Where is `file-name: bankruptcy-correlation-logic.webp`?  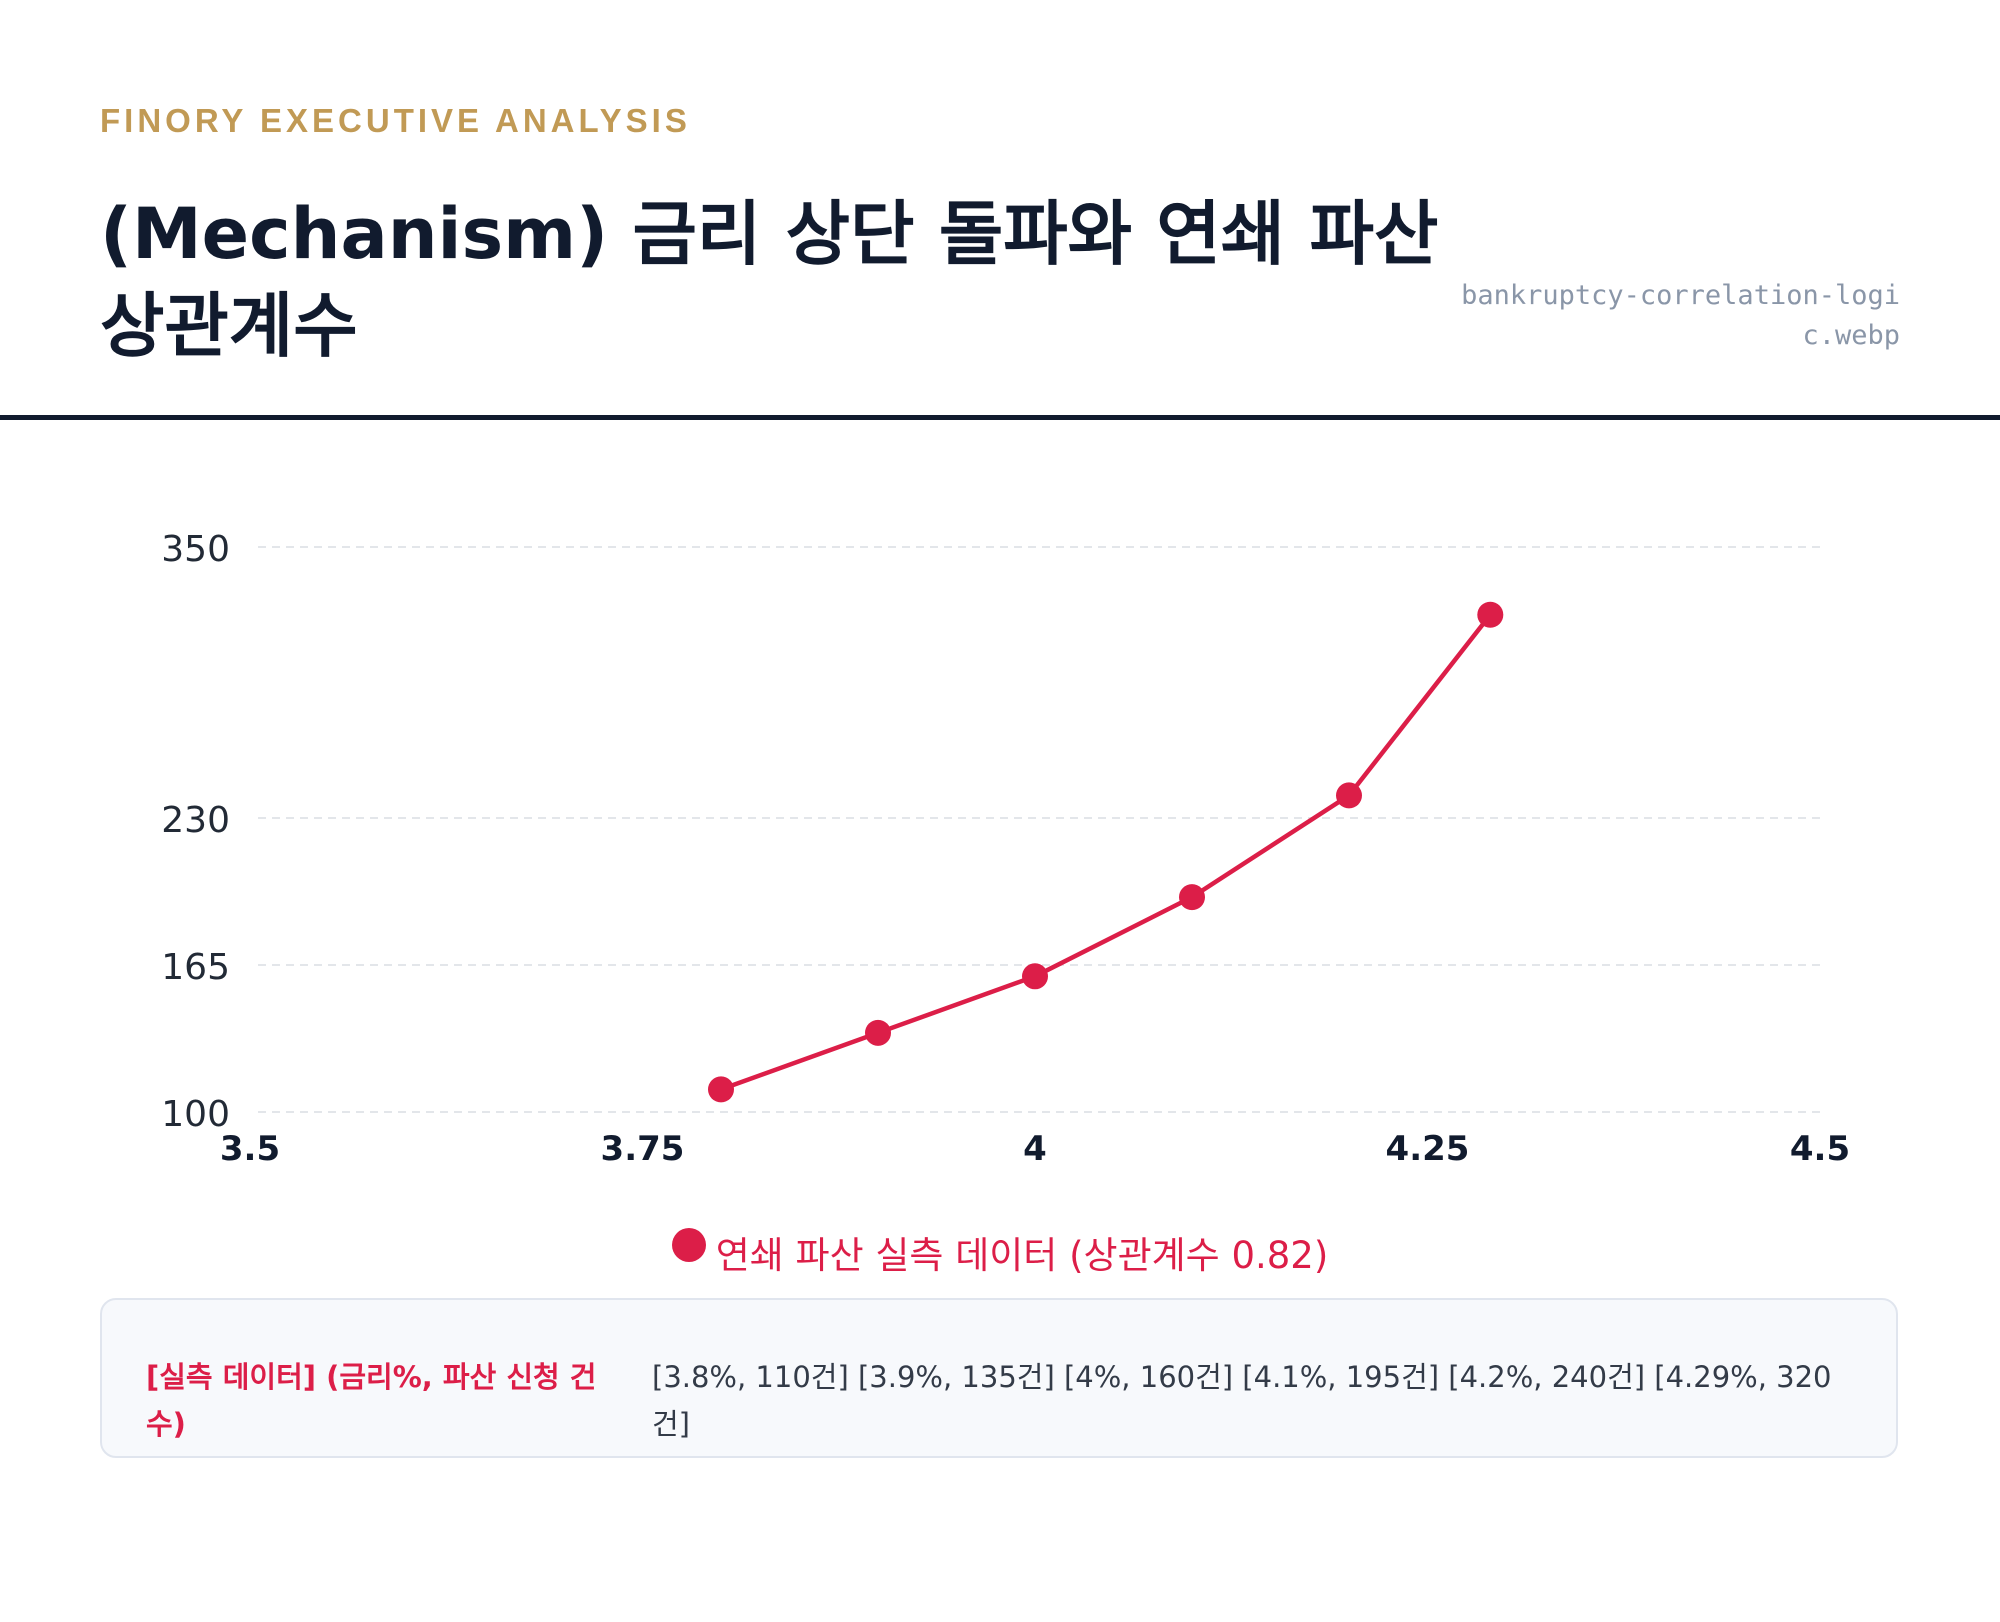
file-name: bankruptcy-correlation-logic.webp is located at coordinates (1680, 315).